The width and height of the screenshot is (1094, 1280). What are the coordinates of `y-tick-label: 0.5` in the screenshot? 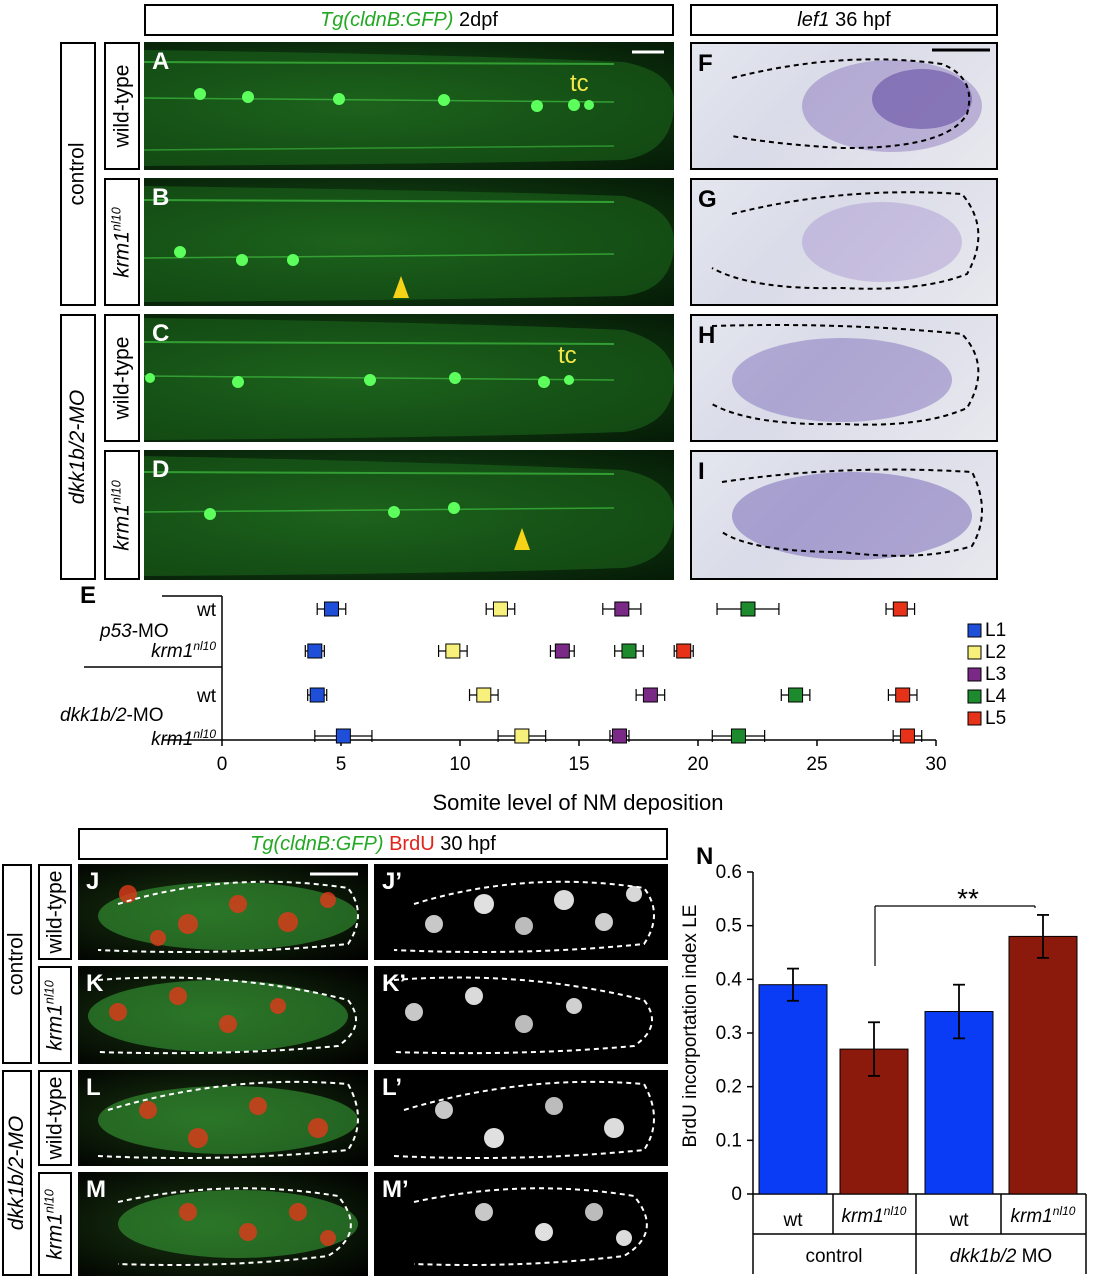 It's located at (729, 926).